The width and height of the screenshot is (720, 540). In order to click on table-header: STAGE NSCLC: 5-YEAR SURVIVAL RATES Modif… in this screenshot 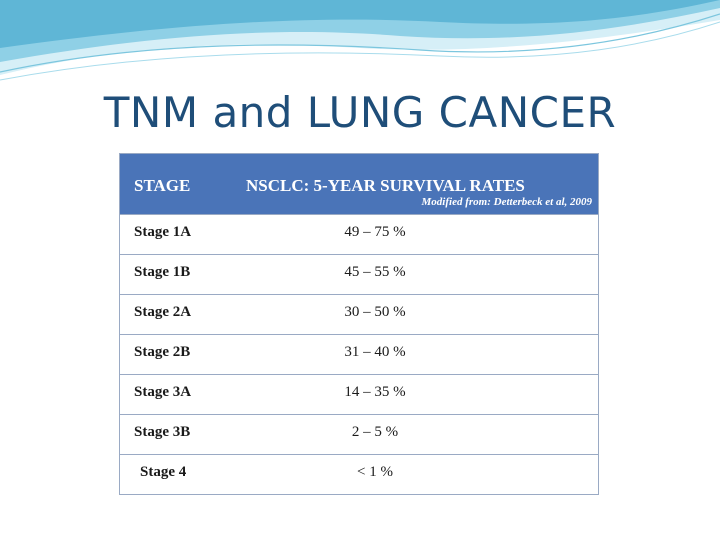, I will do `click(359, 184)`.